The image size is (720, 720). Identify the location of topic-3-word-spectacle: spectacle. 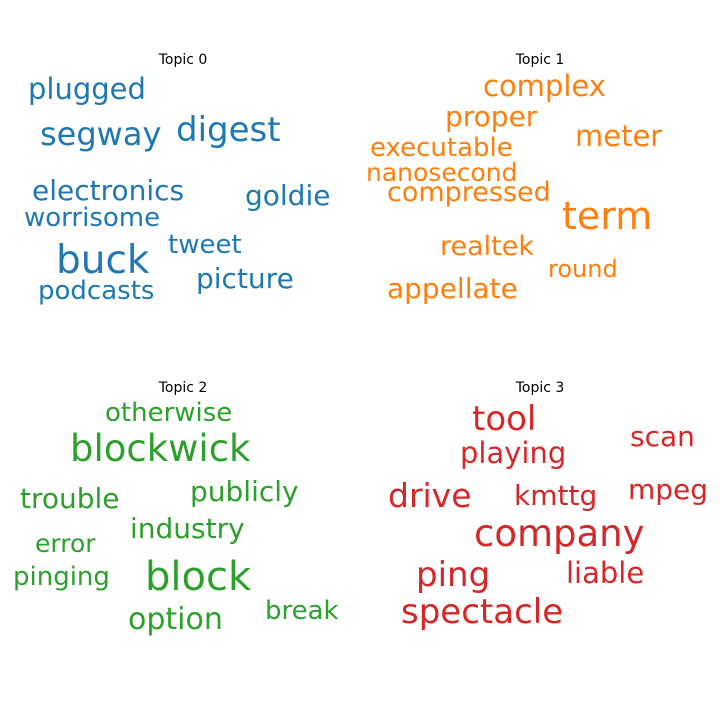
(482, 612).